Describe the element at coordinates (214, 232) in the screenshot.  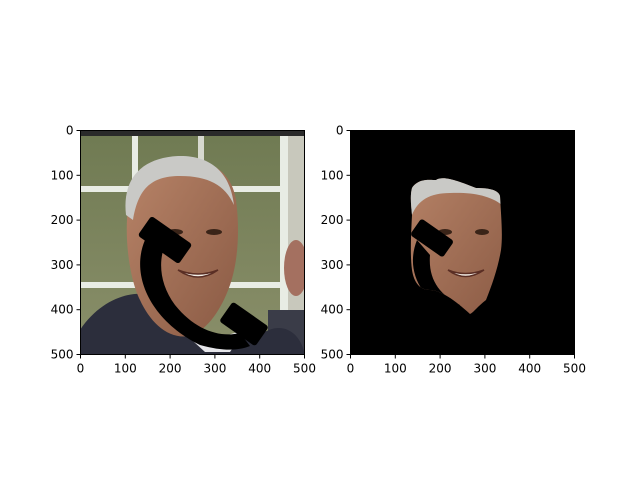
I see `right-eye` at that location.